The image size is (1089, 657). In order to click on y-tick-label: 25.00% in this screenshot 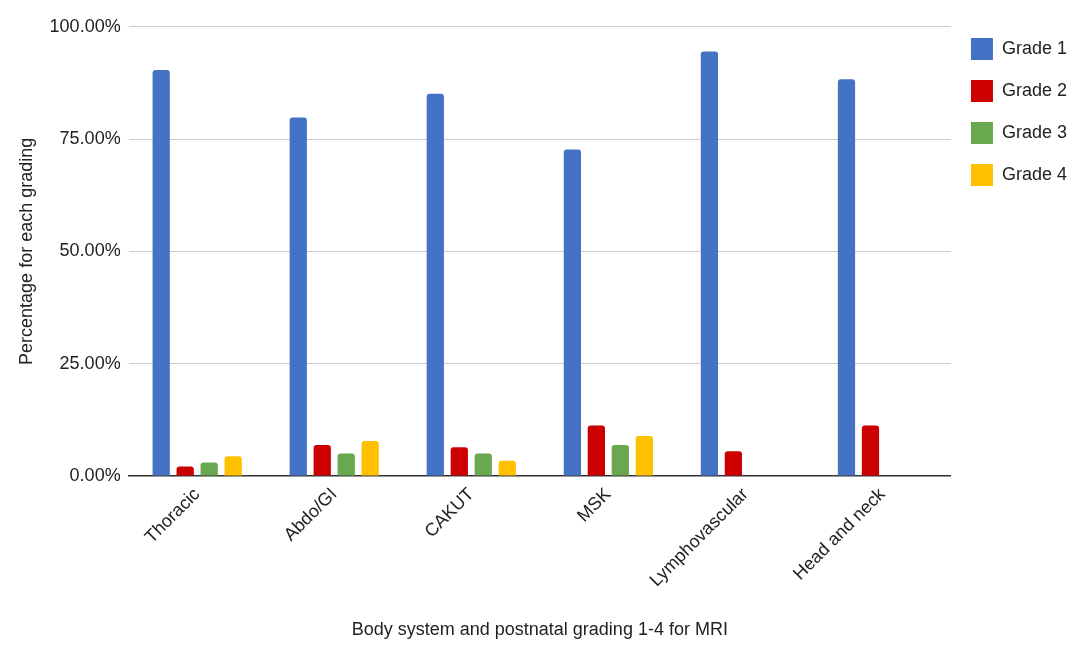, I will do `click(90, 362)`.